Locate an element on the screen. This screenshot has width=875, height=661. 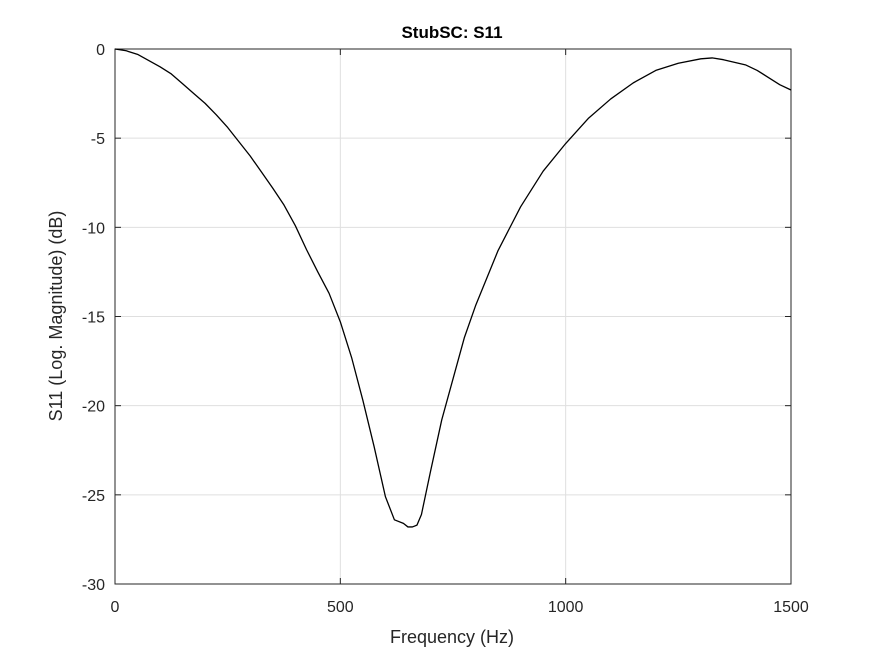
chart-title: StubSC: S11 is located at coordinates (451, 32).